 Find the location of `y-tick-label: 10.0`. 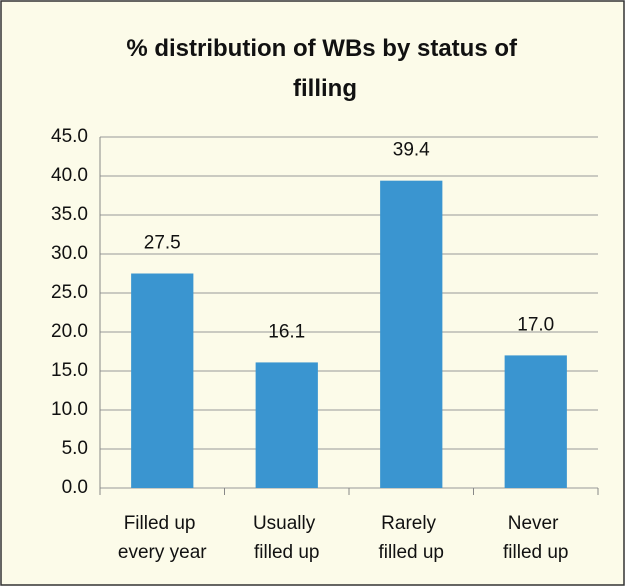

y-tick-label: 10.0 is located at coordinates (69, 409).